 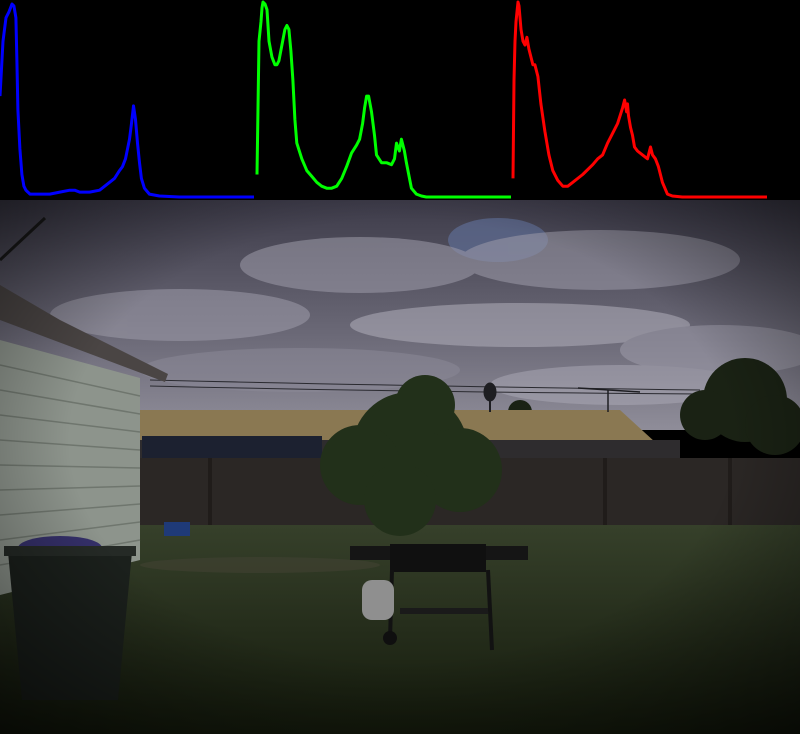 I want to click on histogram-panel-blue, so click(x=127, y=100).